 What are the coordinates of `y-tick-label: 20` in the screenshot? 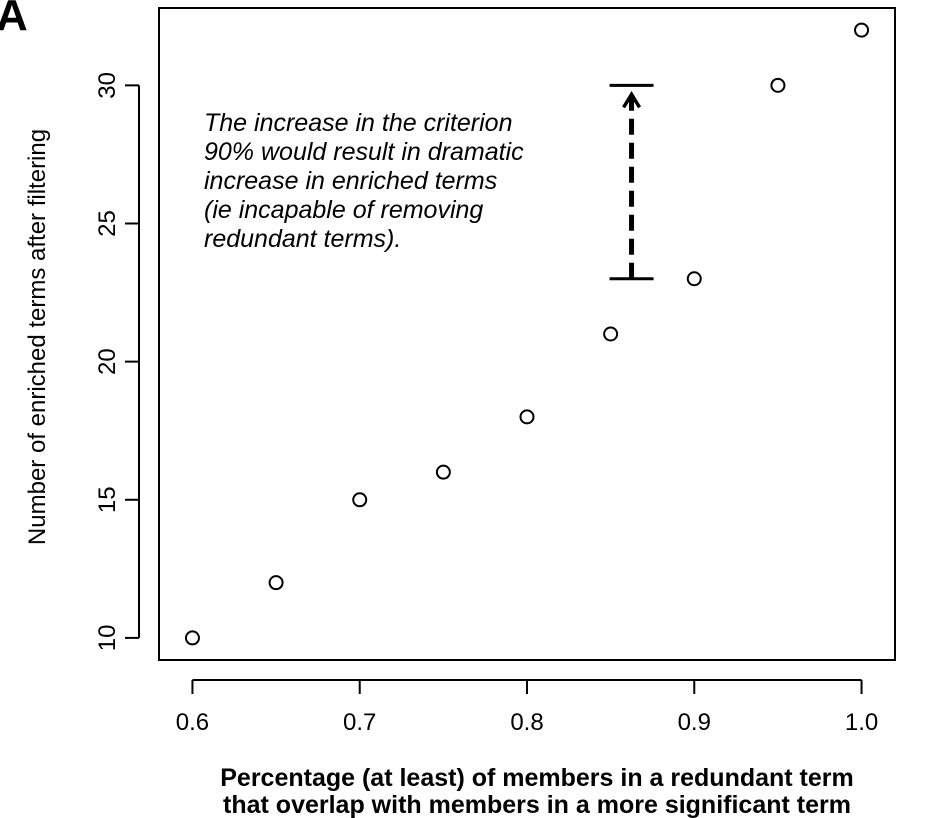 It's located at (107, 361).